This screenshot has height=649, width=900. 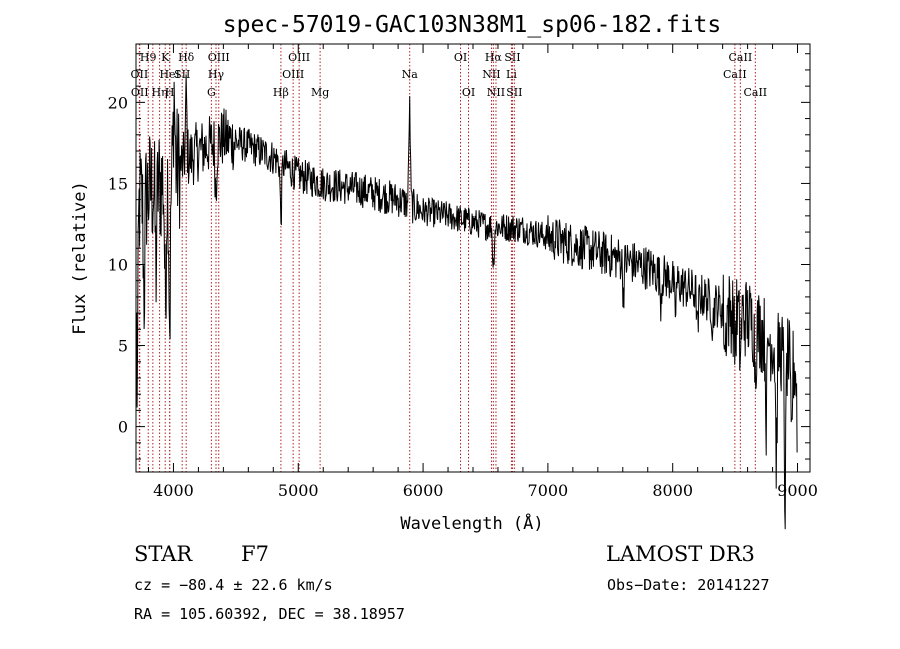 I want to click on survey-label: LAMOST DR3, so click(x=680, y=554).